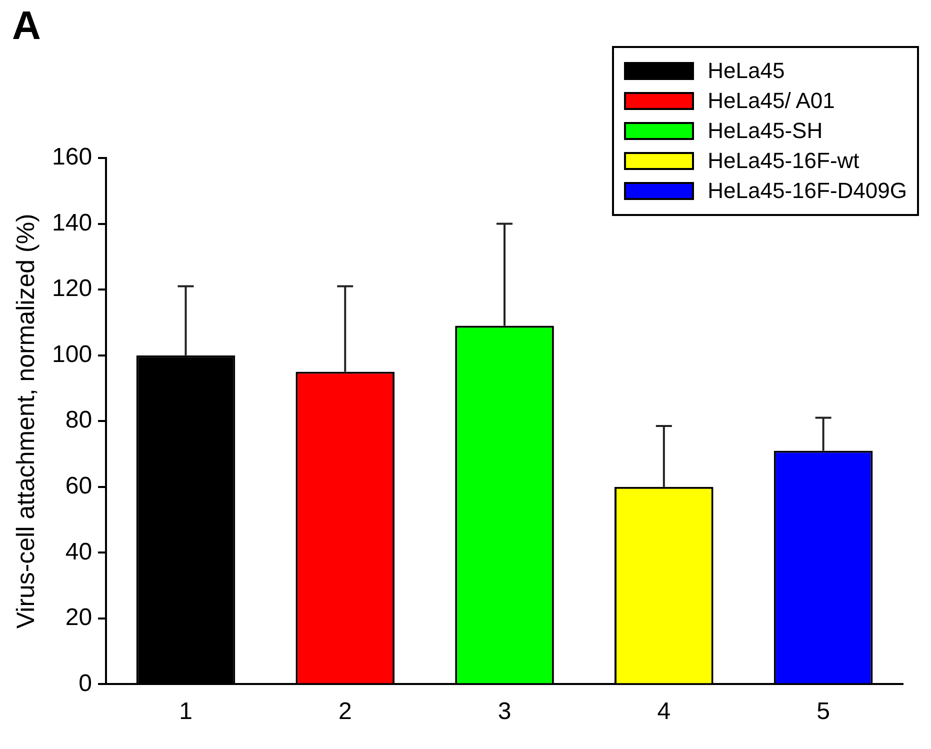  Describe the element at coordinates (72, 157) in the screenshot. I see `y-tick-label: 160` at that location.